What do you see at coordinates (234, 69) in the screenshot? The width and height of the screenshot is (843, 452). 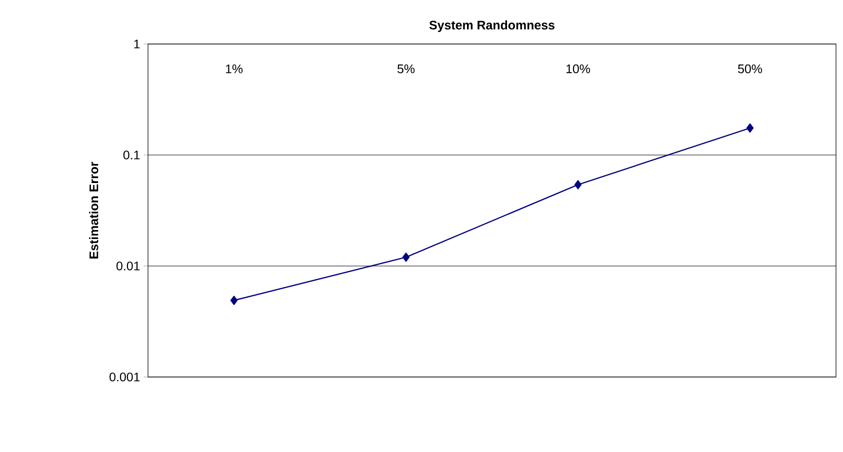 I see `x-tick-label: 1%` at bounding box center [234, 69].